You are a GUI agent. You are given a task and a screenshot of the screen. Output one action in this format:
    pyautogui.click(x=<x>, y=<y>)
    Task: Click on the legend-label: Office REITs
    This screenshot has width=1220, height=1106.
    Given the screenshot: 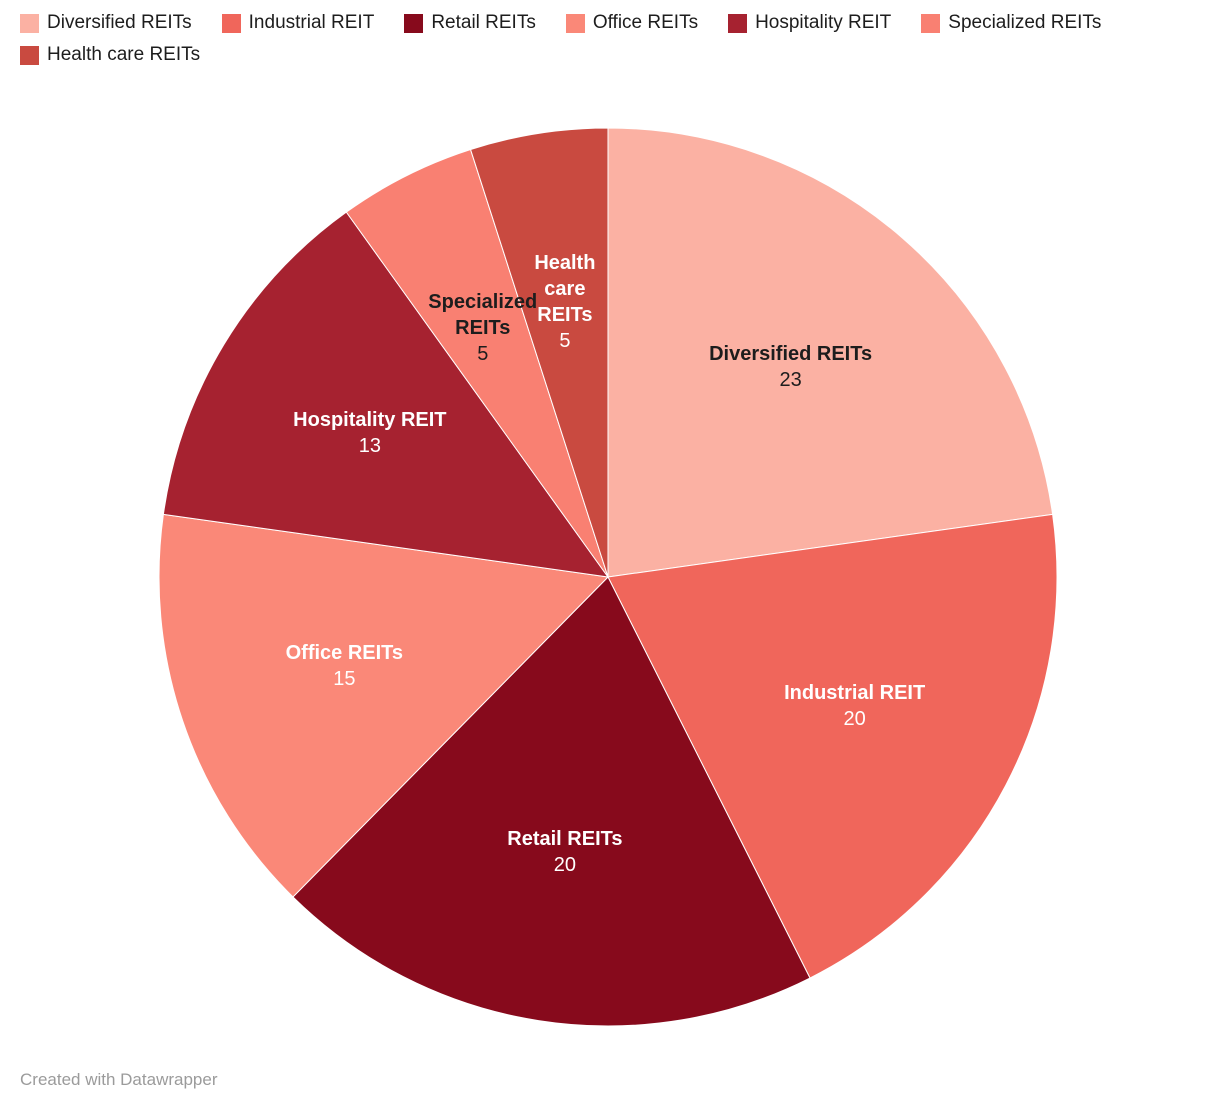 What is the action you would take?
    pyautogui.click(x=645, y=22)
    